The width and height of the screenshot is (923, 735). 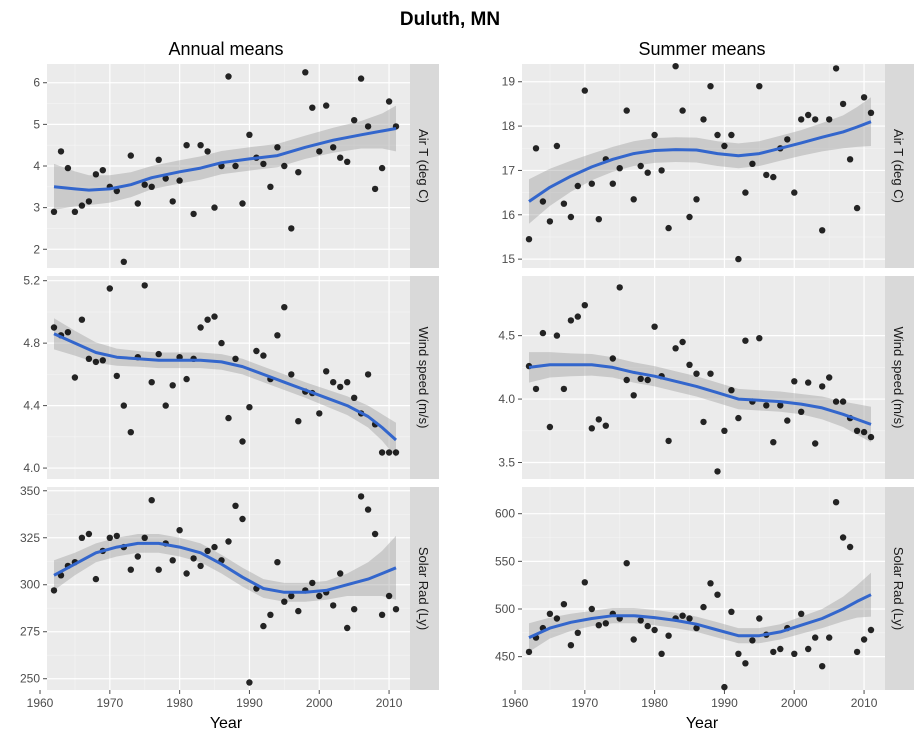 What do you see at coordinates (654, 703) in the screenshot?
I see `x-tick-label: 1980` at bounding box center [654, 703].